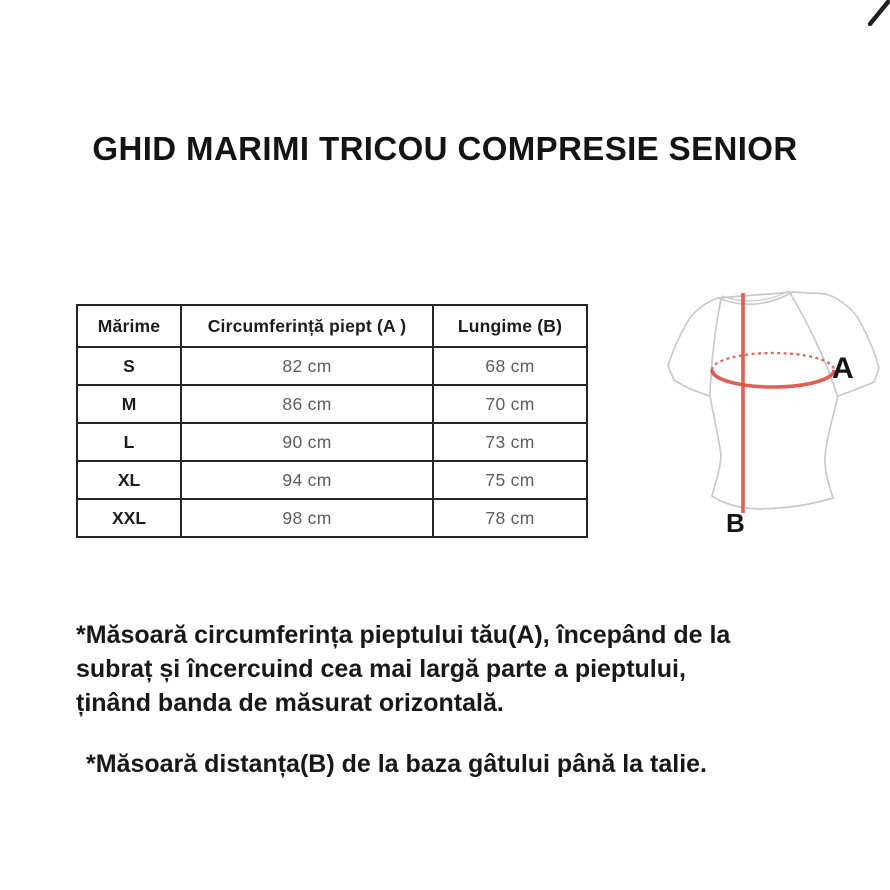 This screenshot has width=890, height=890. What do you see at coordinates (307, 442) in the screenshot?
I see `chest-value: 90 cm` at bounding box center [307, 442].